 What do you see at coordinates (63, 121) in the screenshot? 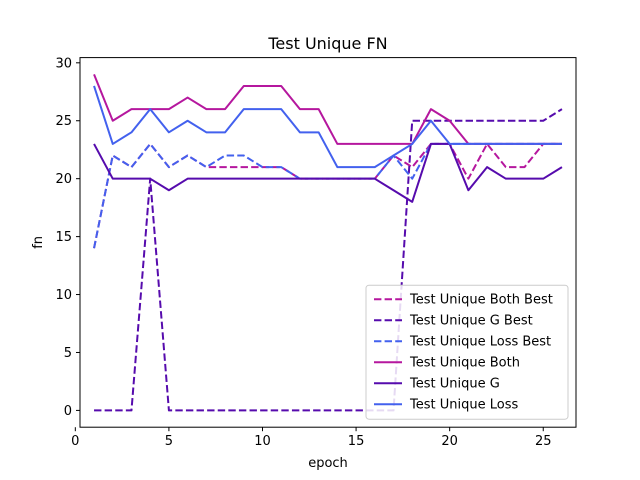
I see `y-tick-label: 25` at bounding box center [63, 121].